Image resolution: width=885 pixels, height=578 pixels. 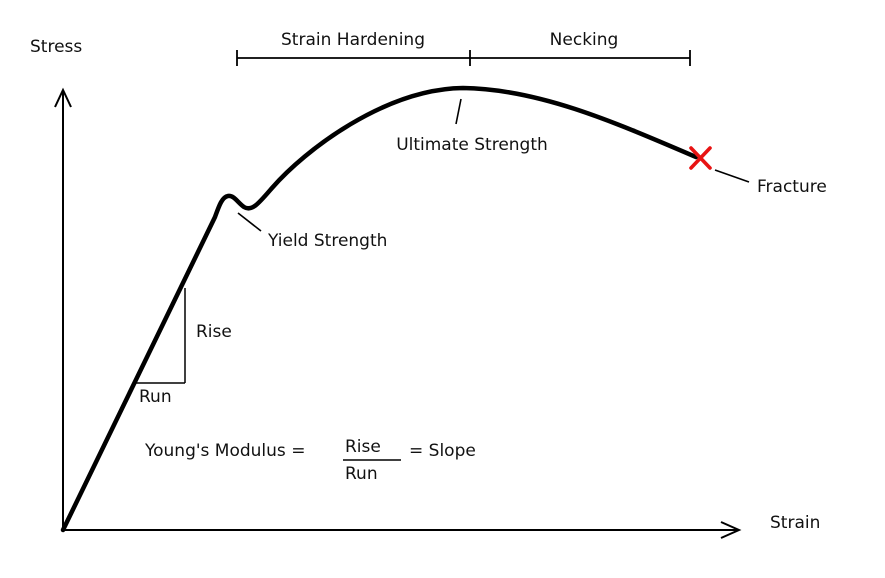 I want to click on x-axis, so click(x=402, y=530).